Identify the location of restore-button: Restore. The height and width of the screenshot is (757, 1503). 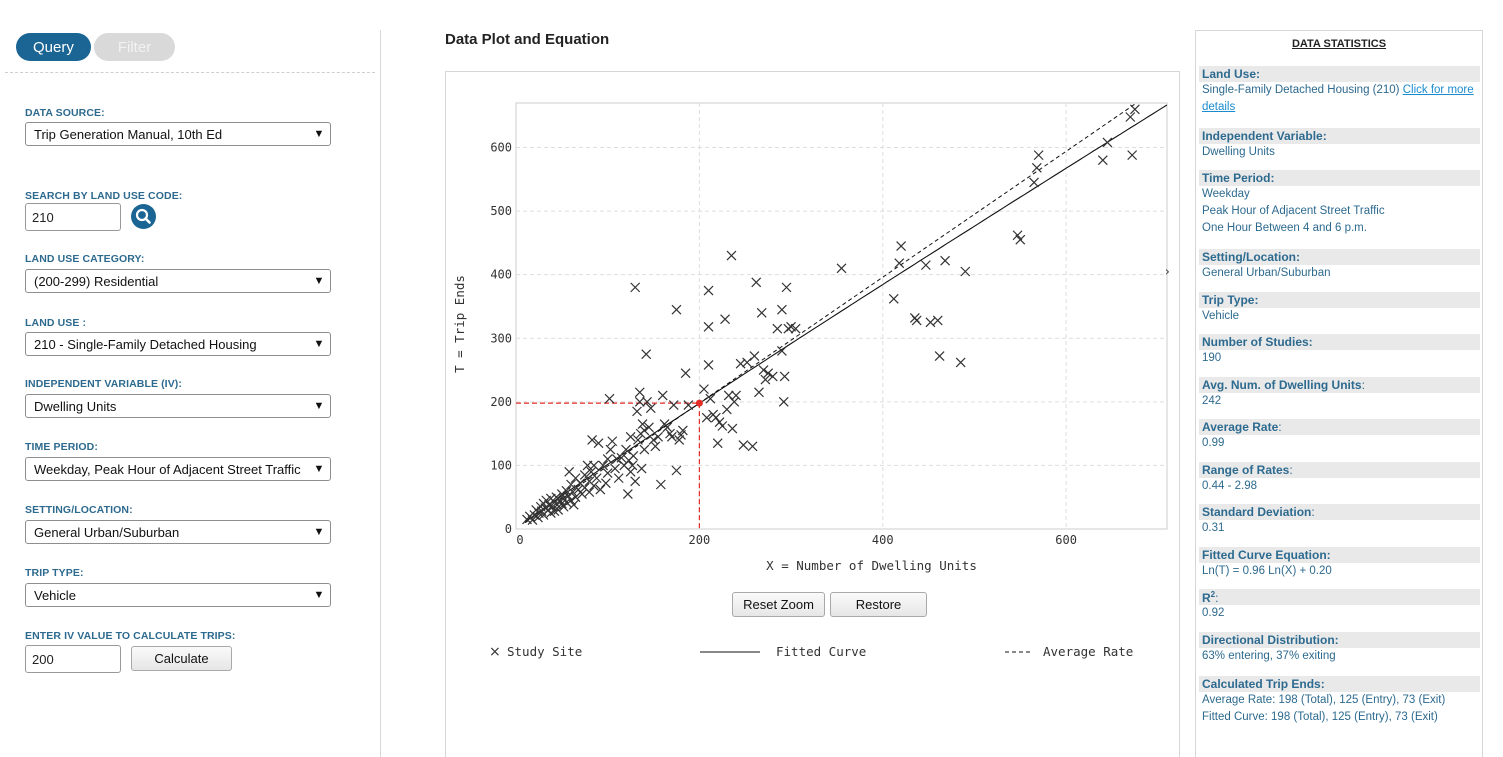
(878, 604).